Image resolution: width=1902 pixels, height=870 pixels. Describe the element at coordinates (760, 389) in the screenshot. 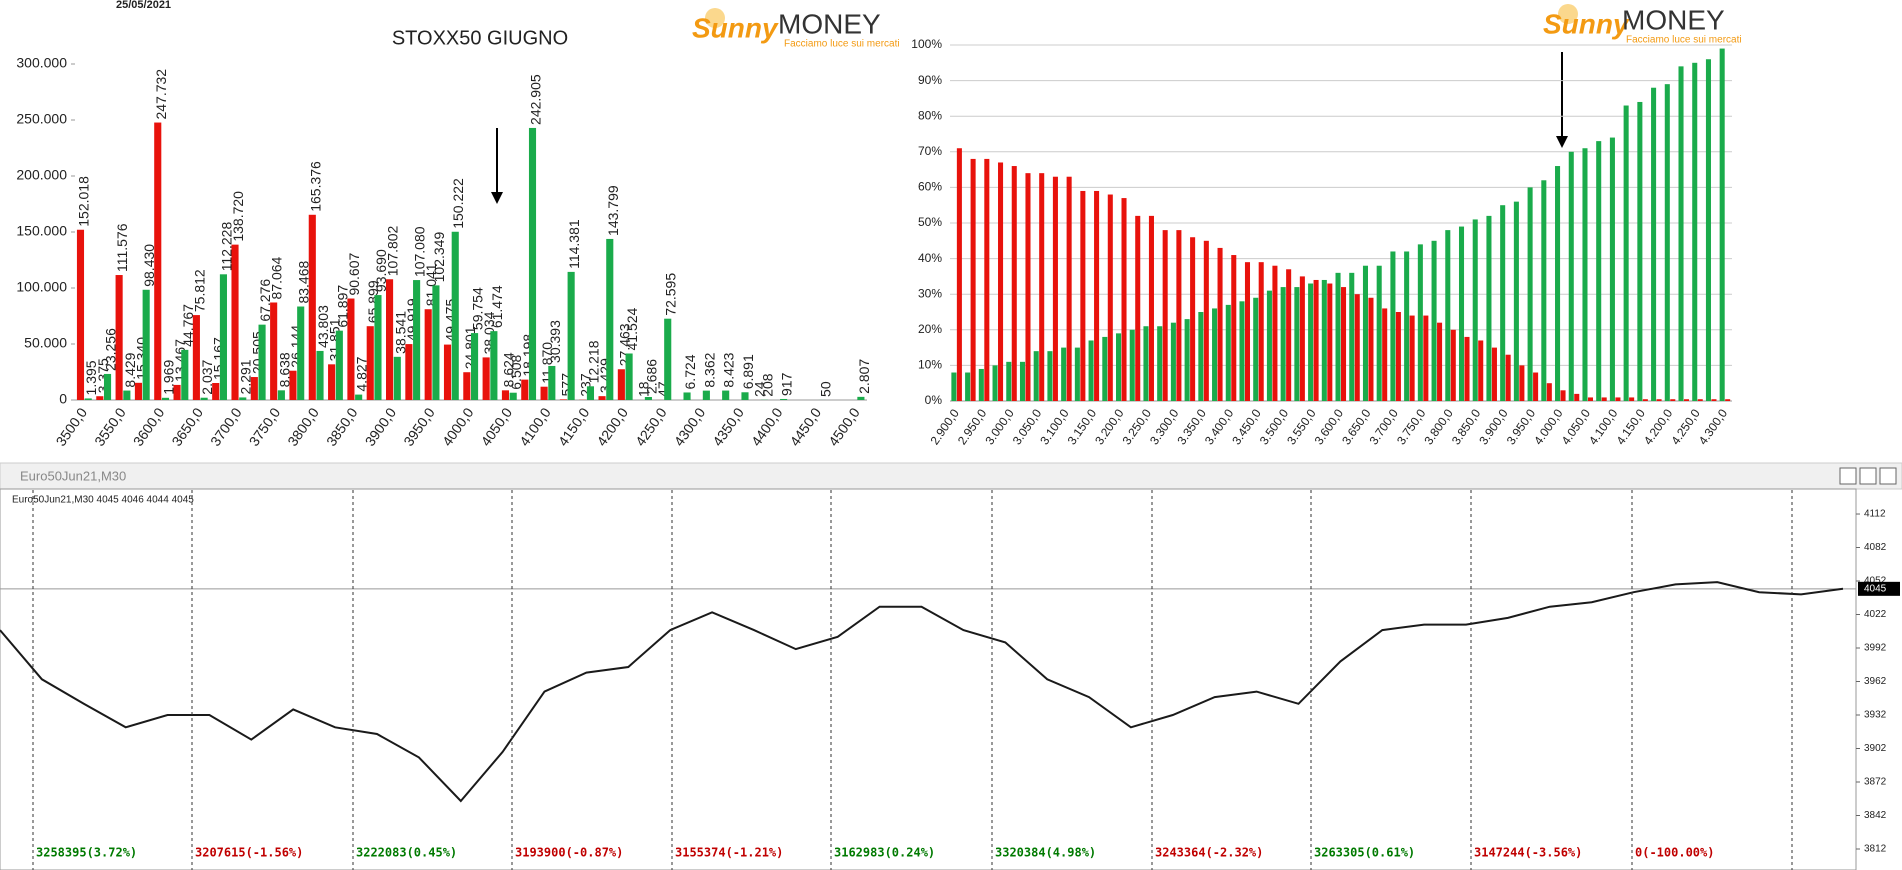

I see `data-label: 24` at that location.